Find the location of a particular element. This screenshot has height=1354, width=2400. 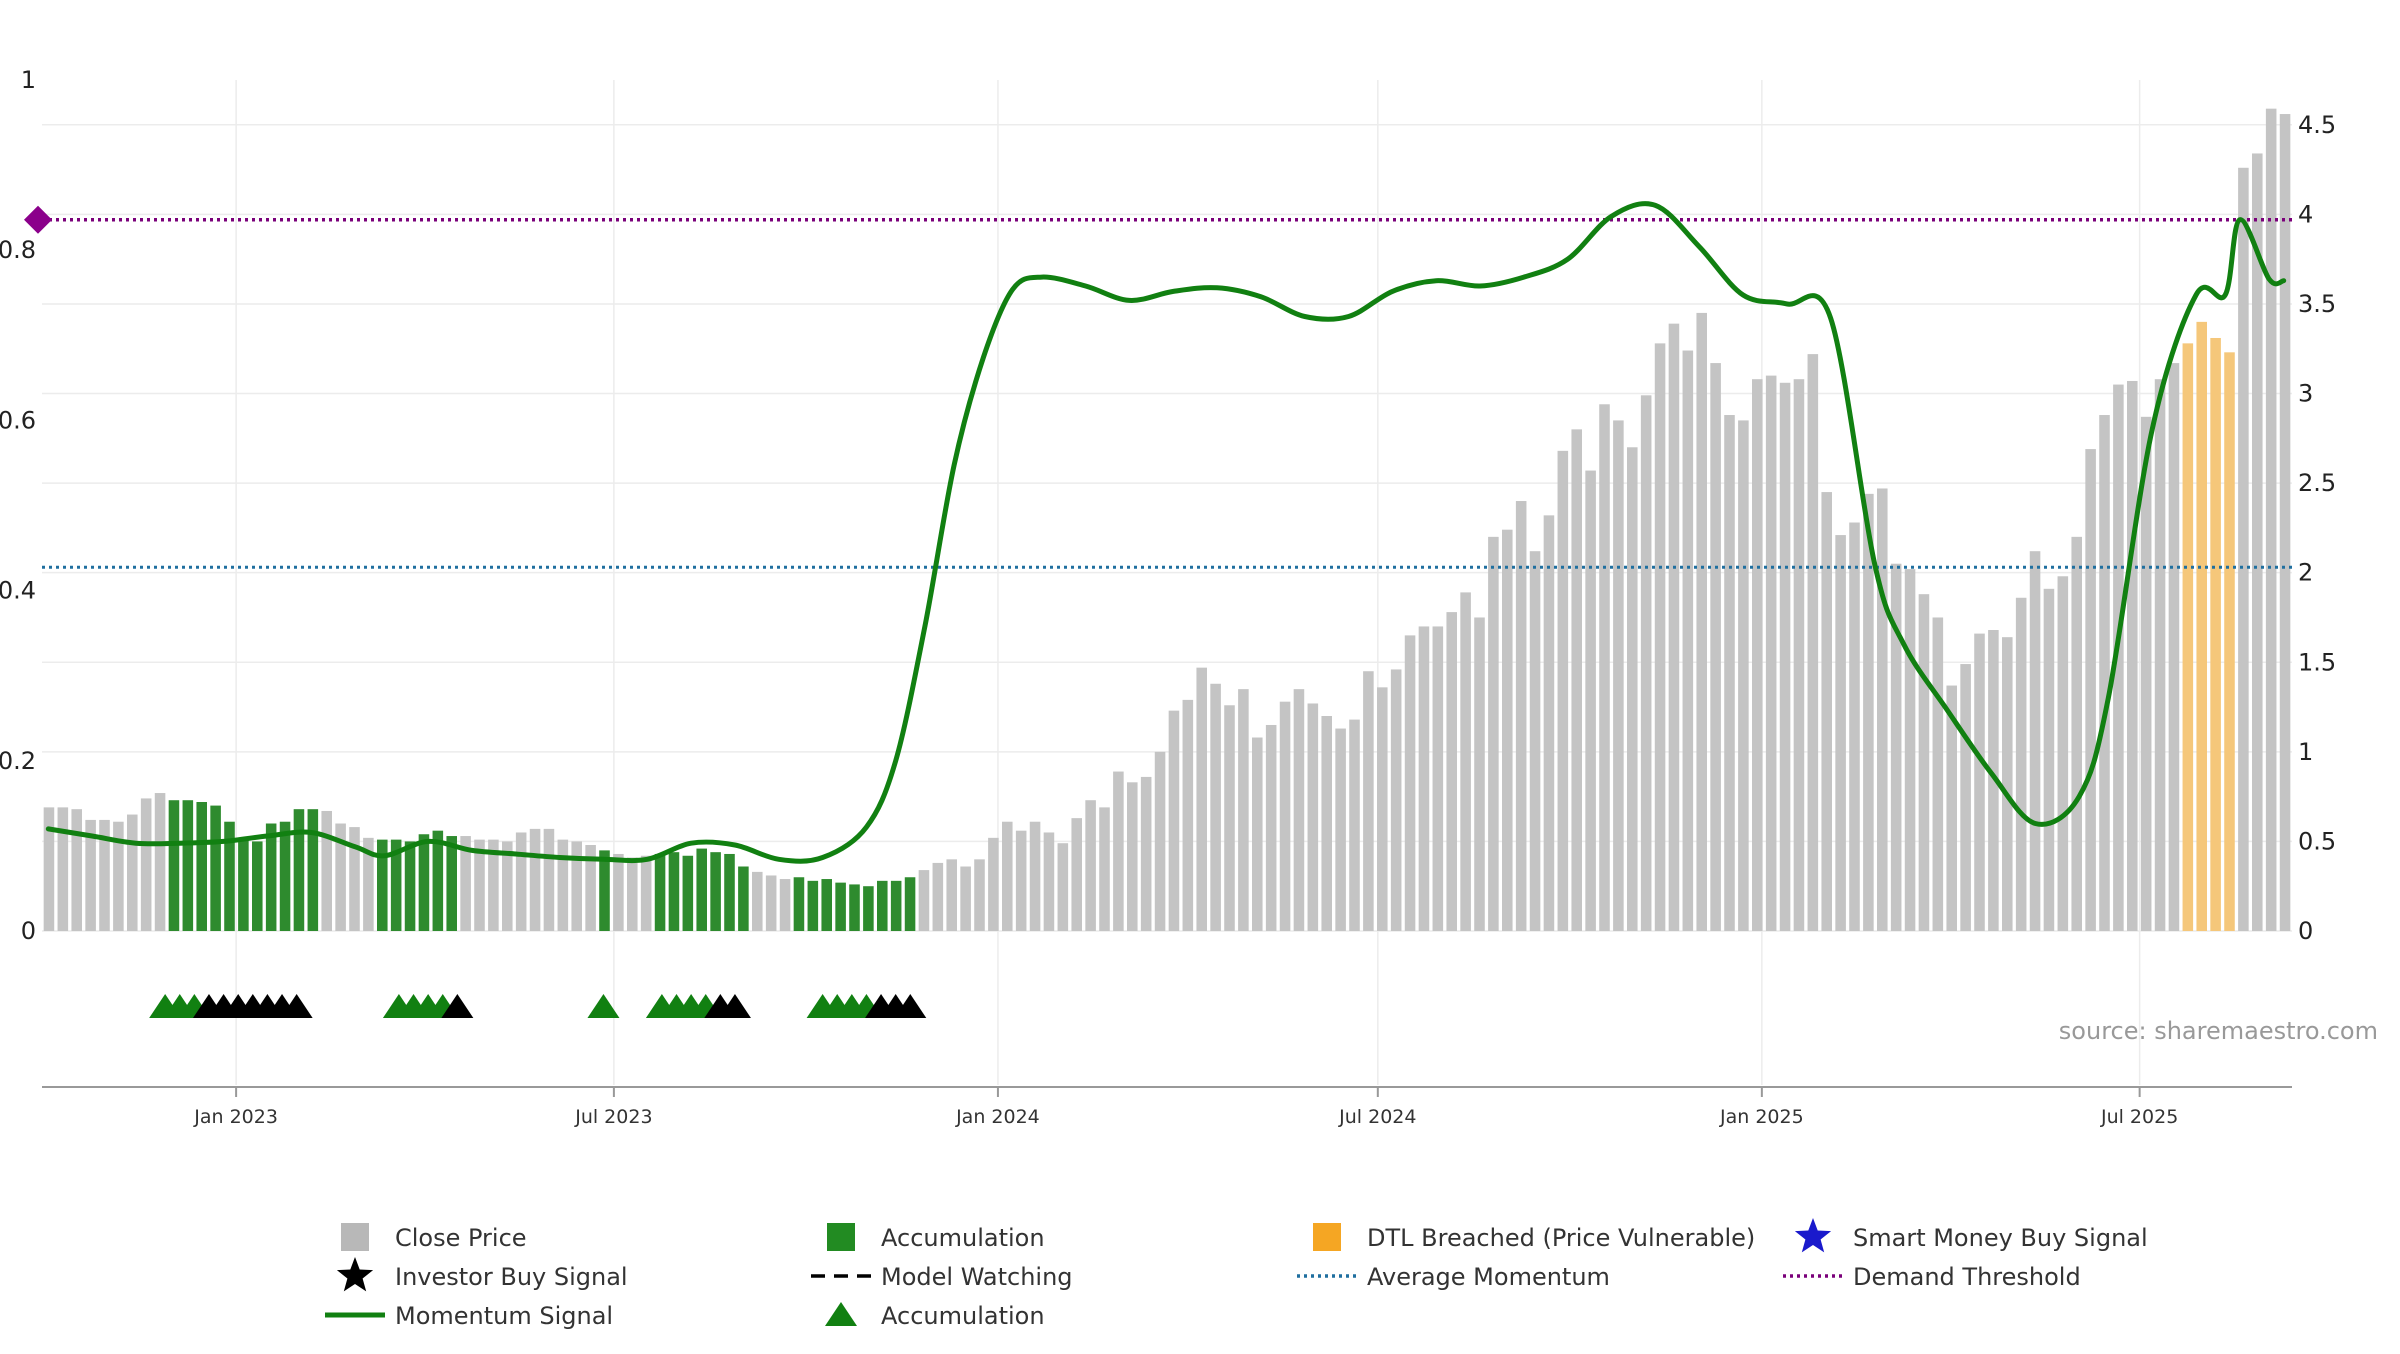

legend-star-icon is located at coordinates (1813, 1235).